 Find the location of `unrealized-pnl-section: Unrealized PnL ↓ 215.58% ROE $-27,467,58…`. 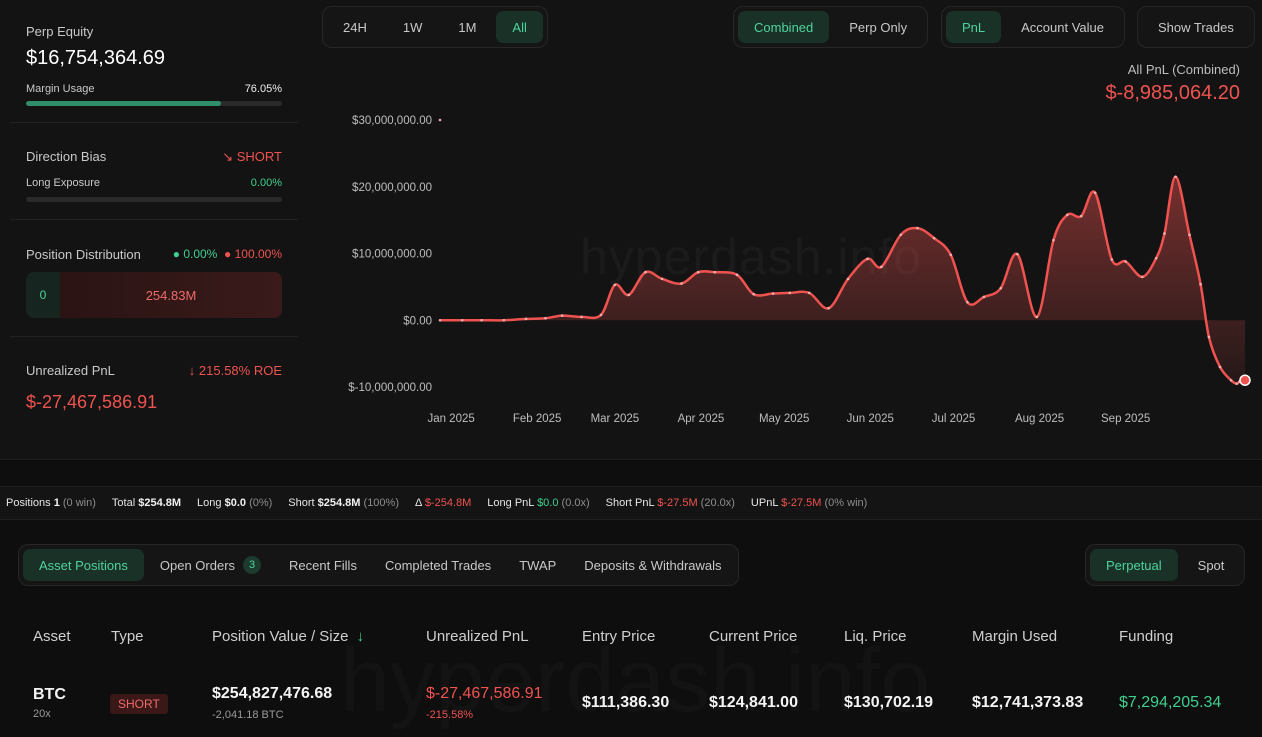

unrealized-pnl-section: Unrealized PnL ↓ 215.58% ROE $-27,467,58… is located at coordinates (154, 398).